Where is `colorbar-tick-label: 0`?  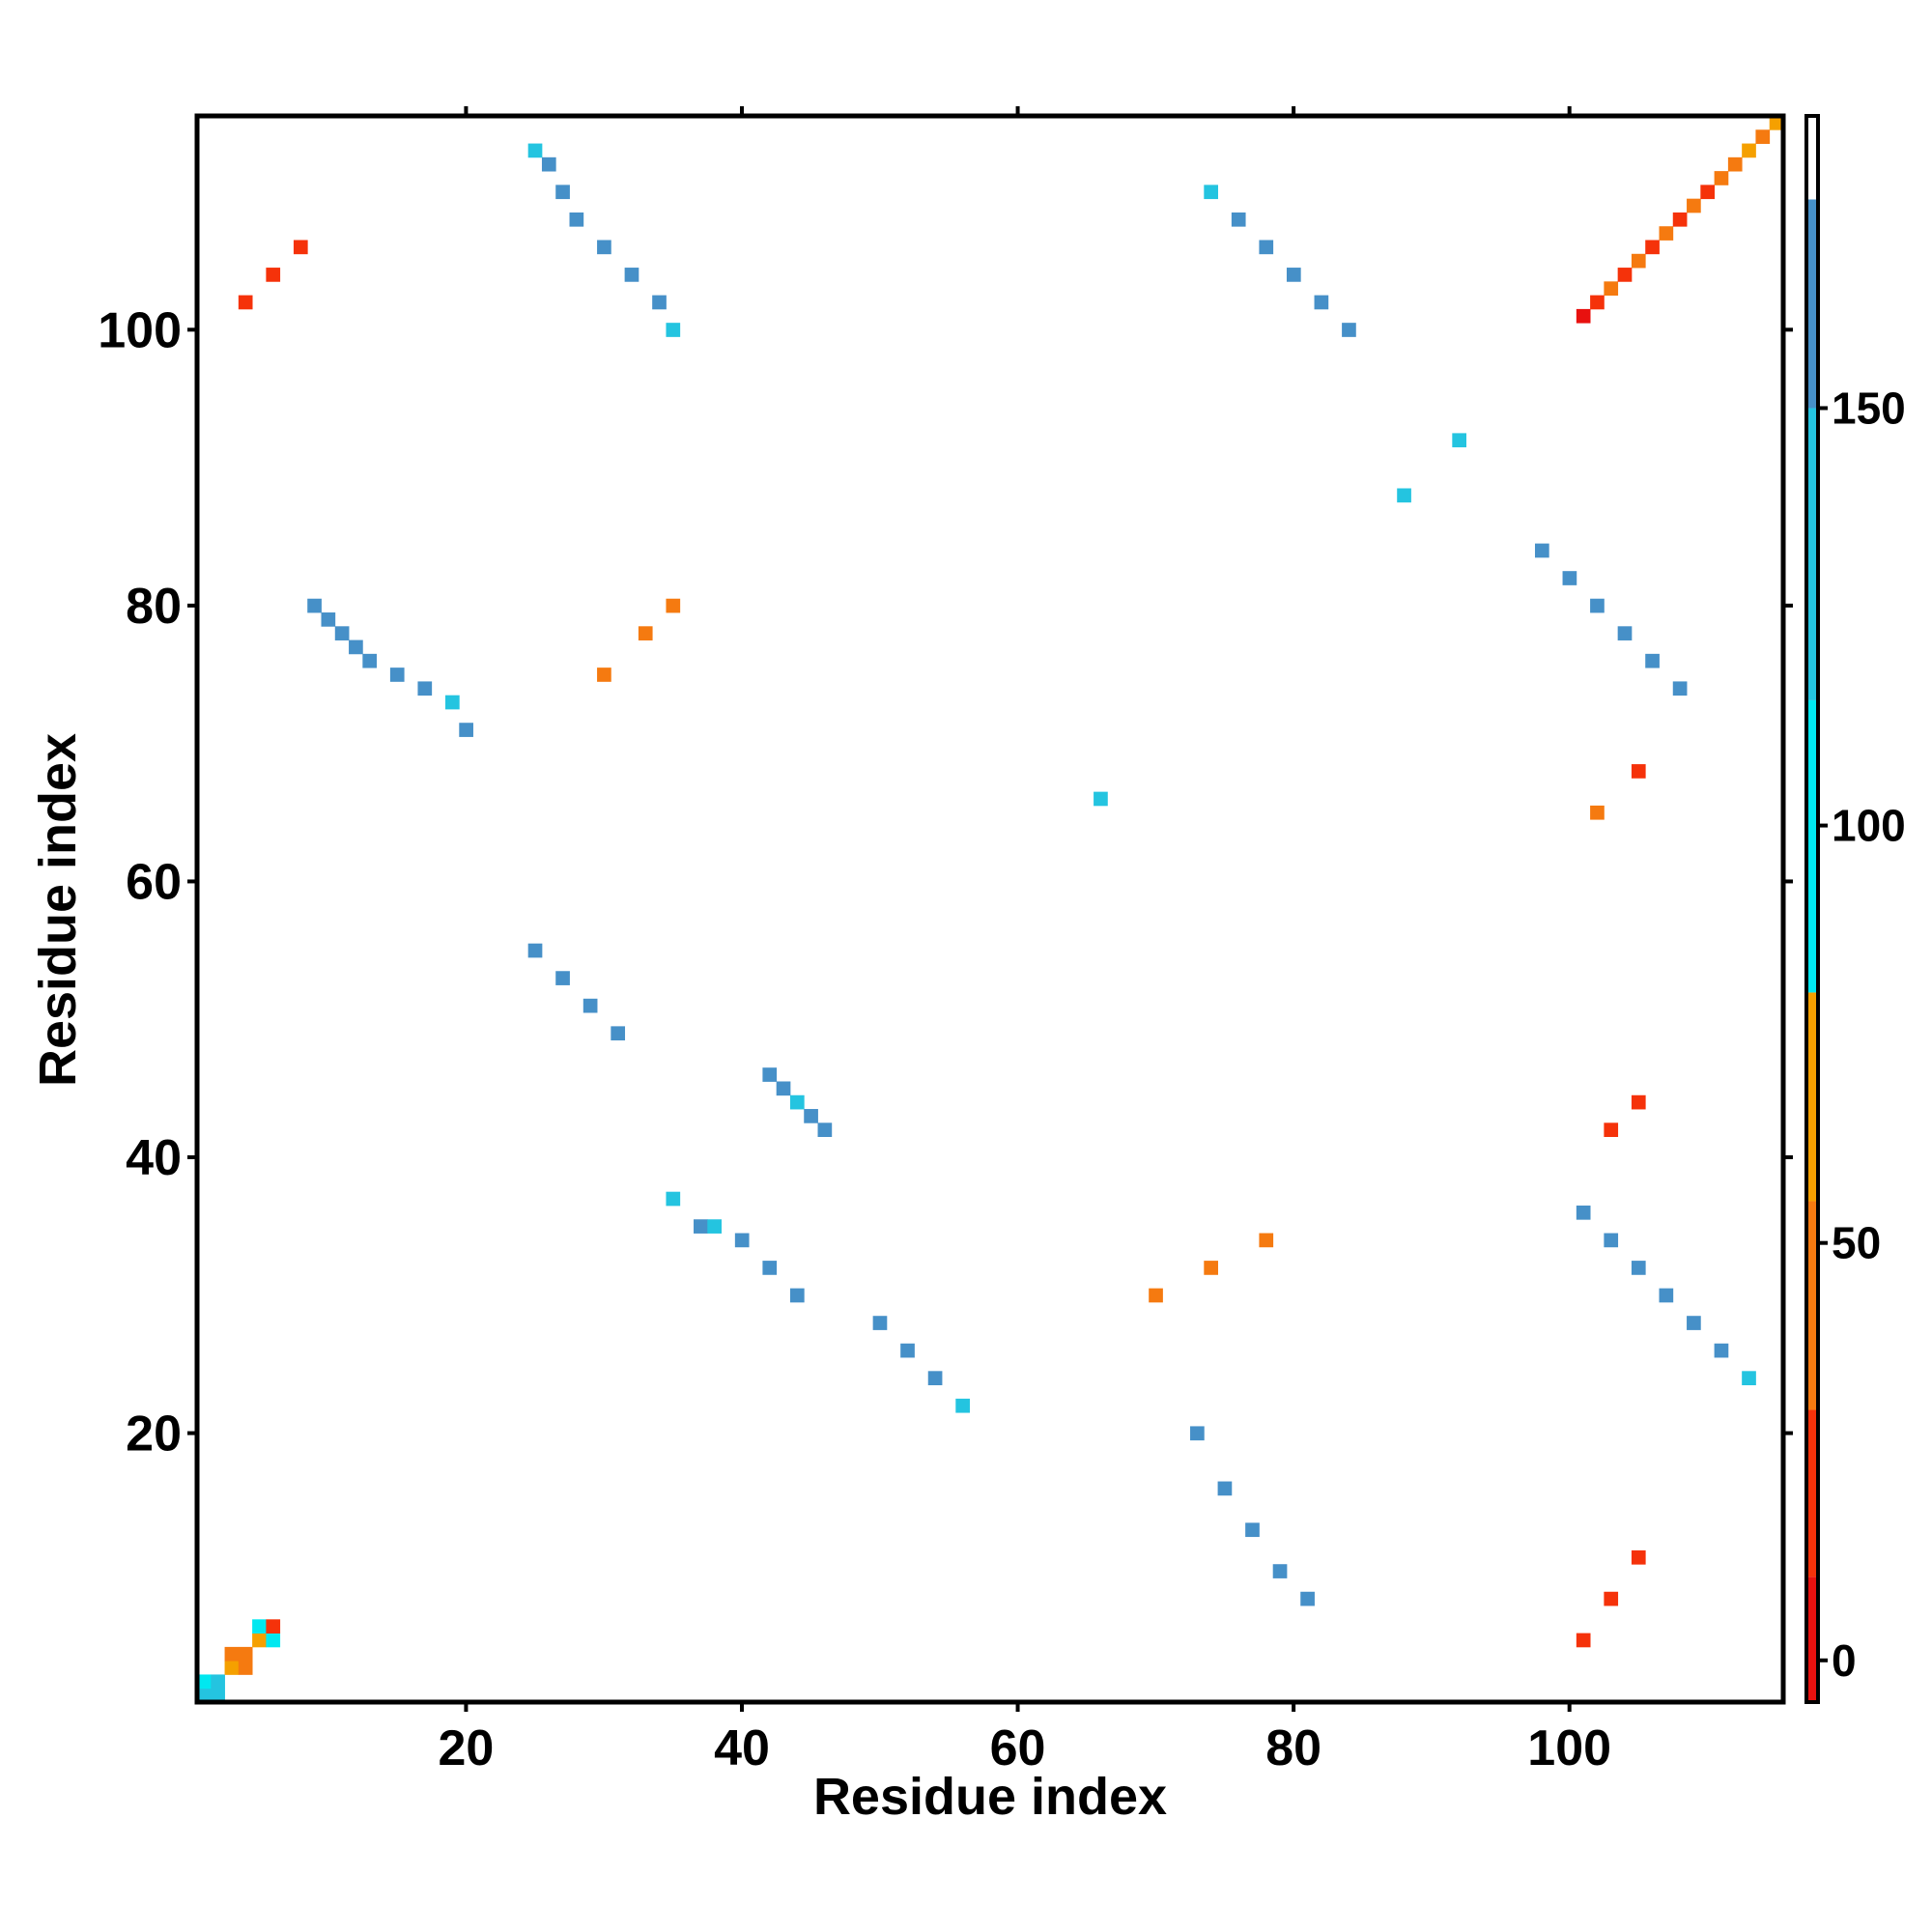 colorbar-tick-label: 0 is located at coordinates (1844, 1660).